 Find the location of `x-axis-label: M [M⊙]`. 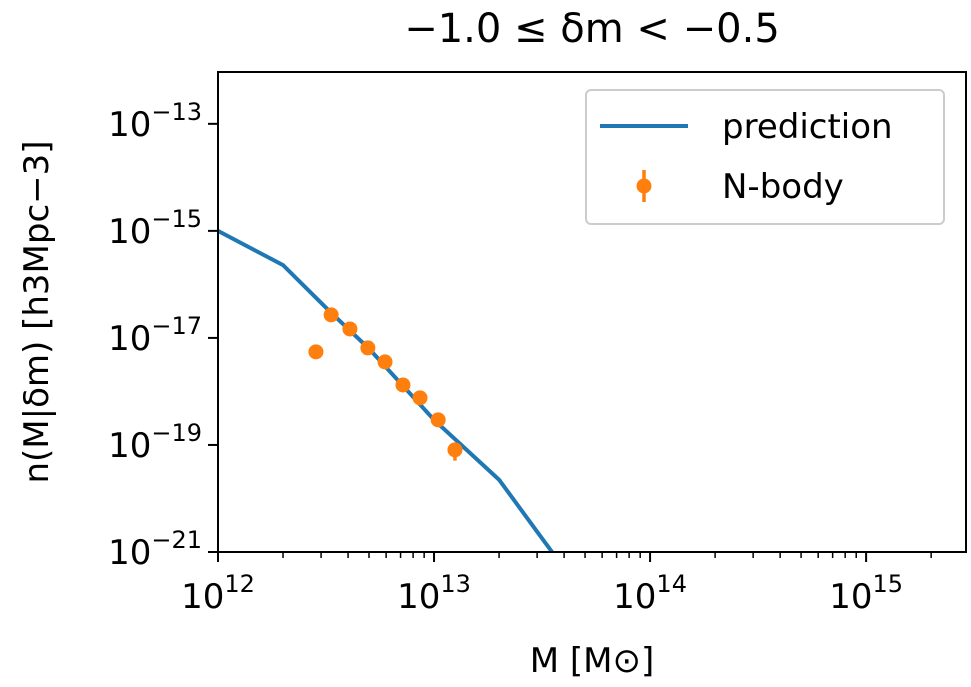

x-axis-label: M [M⊙] is located at coordinates (592, 661).